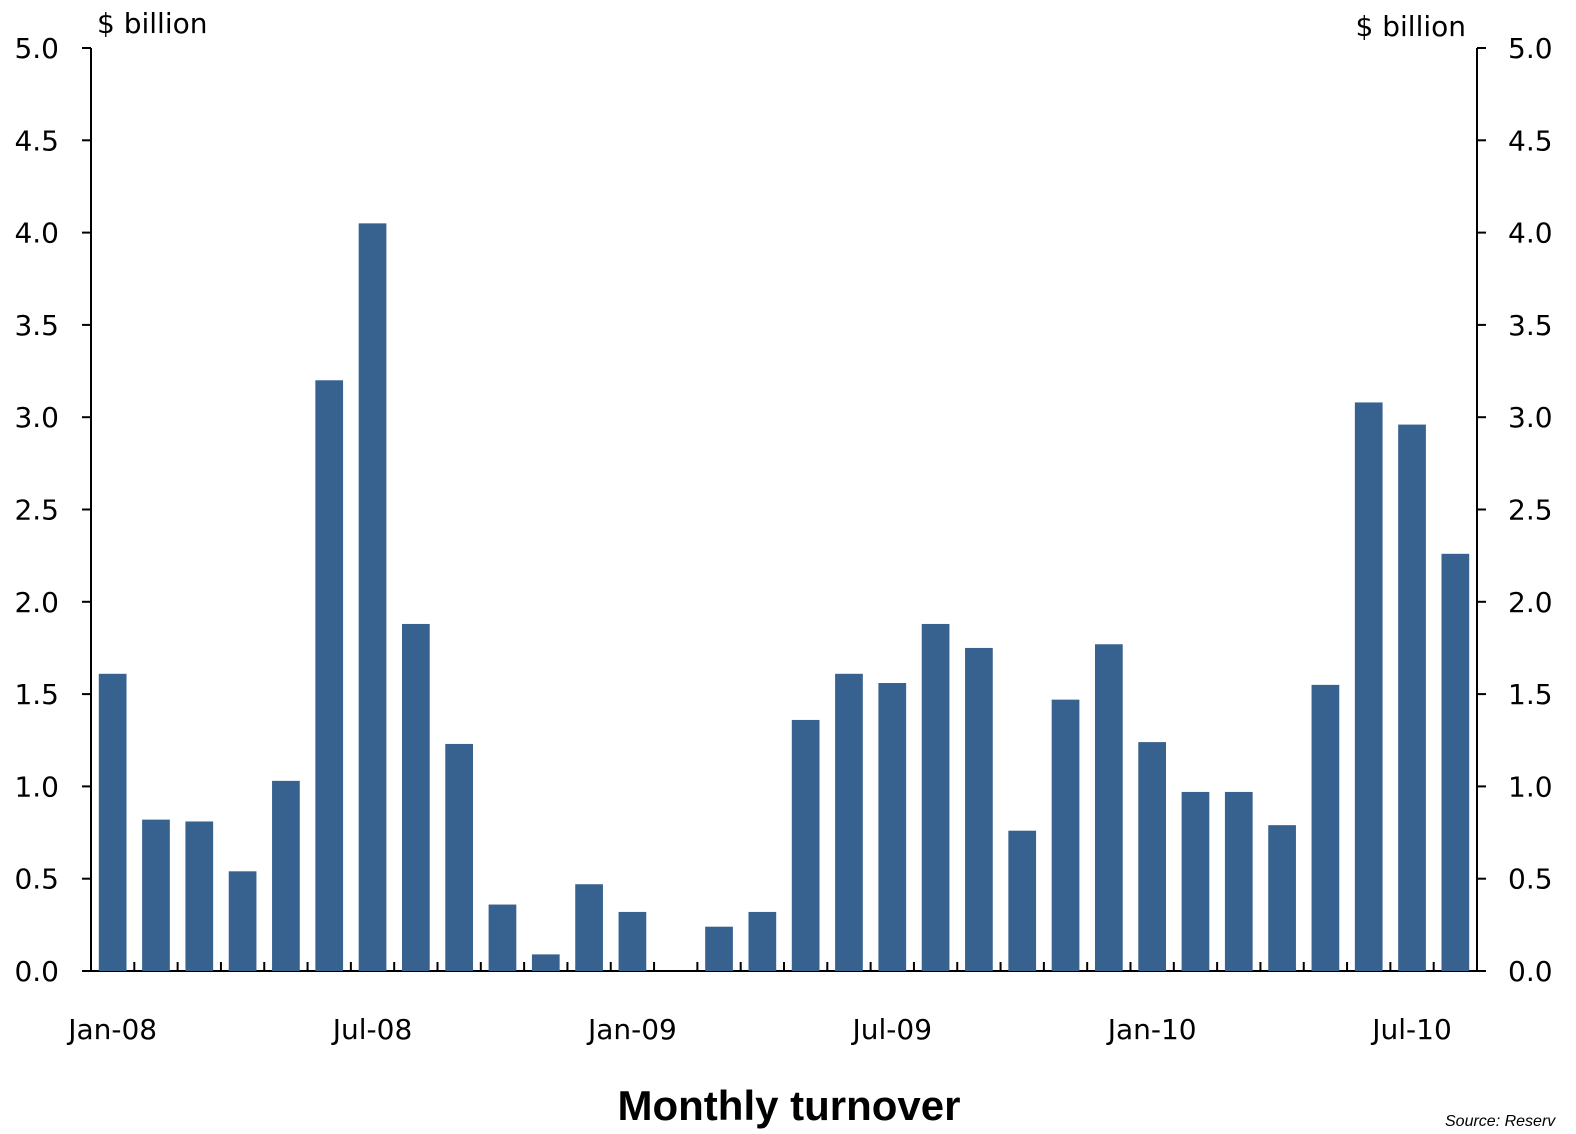  I want to click on left-unit-label: $ billion, so click(152, 23).